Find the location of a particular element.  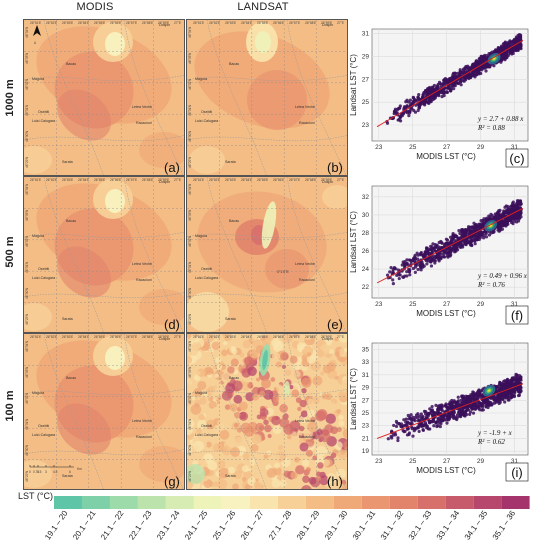

longitude-tick: 26°59'E is located at coordinates (163, 23).